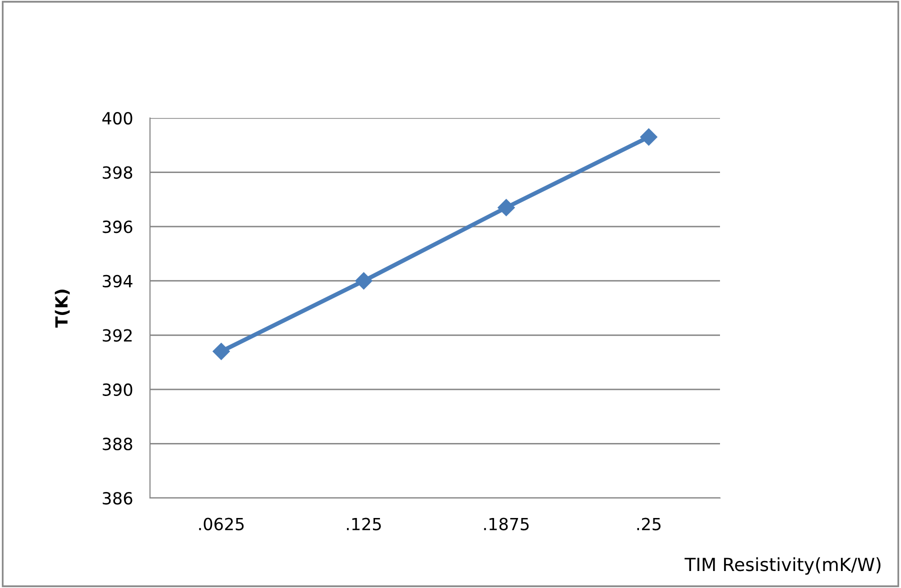 The image size is (901, 588). Describe the element at coordinates (221, 524) in the screenshot. I see `x-tick-label: .0625` at that location.